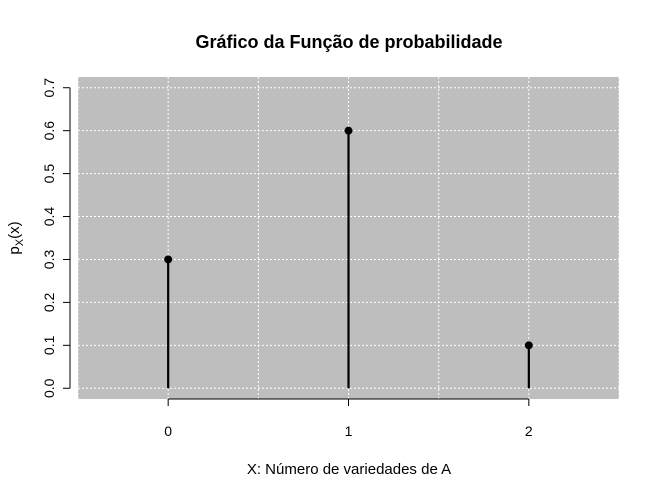  I want to click on y-tick-label: 0.0, so click(49, 388).